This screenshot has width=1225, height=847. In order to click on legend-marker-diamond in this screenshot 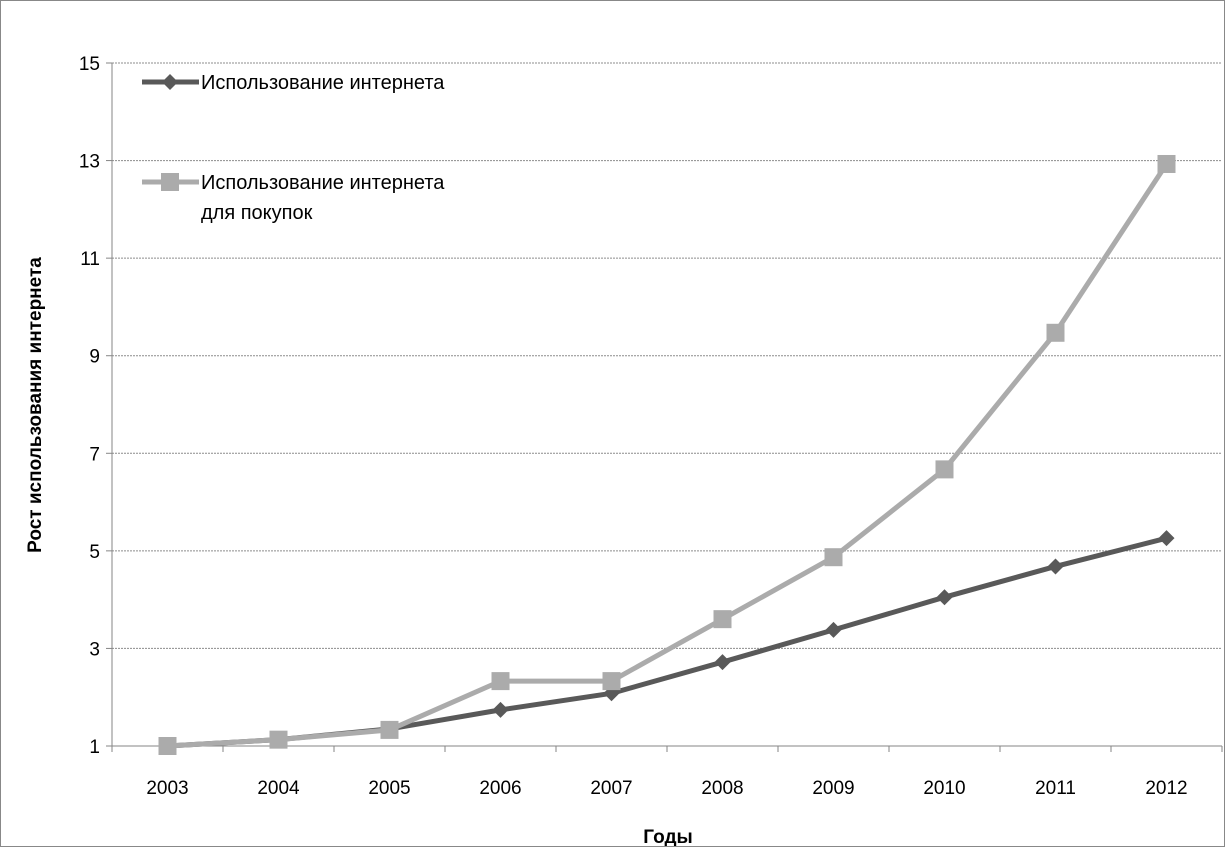, I will do `click(170, 82)`.